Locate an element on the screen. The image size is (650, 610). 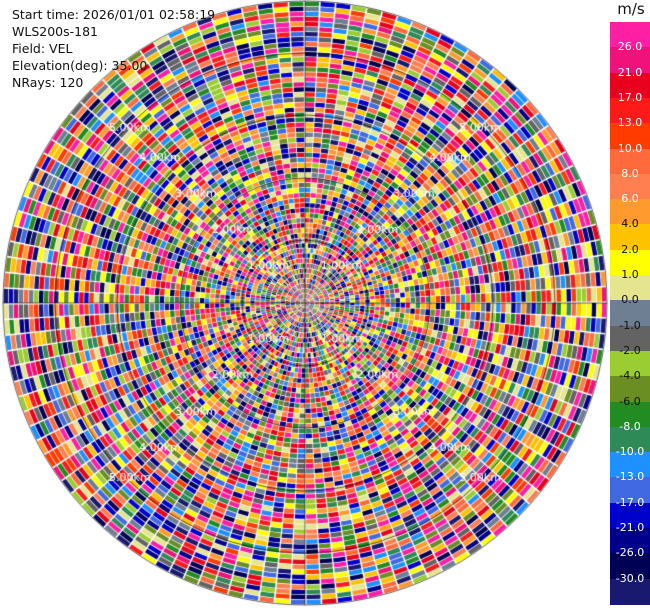
colorbar-tick-label: 8.0 is located at coordinates (630, 173).